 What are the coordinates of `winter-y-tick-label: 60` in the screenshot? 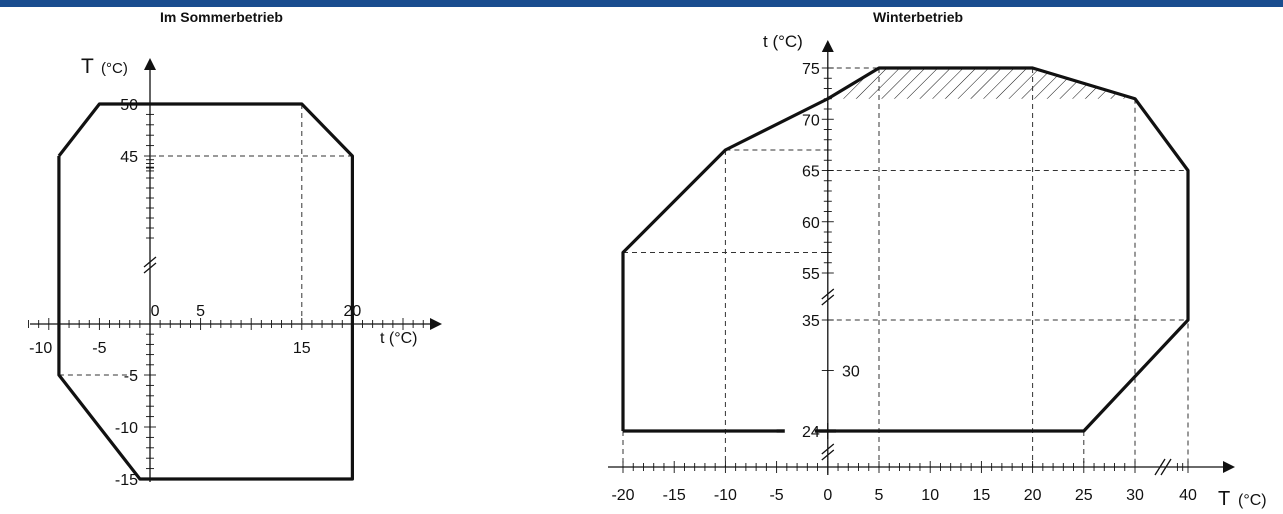 It's located at (811, 223).